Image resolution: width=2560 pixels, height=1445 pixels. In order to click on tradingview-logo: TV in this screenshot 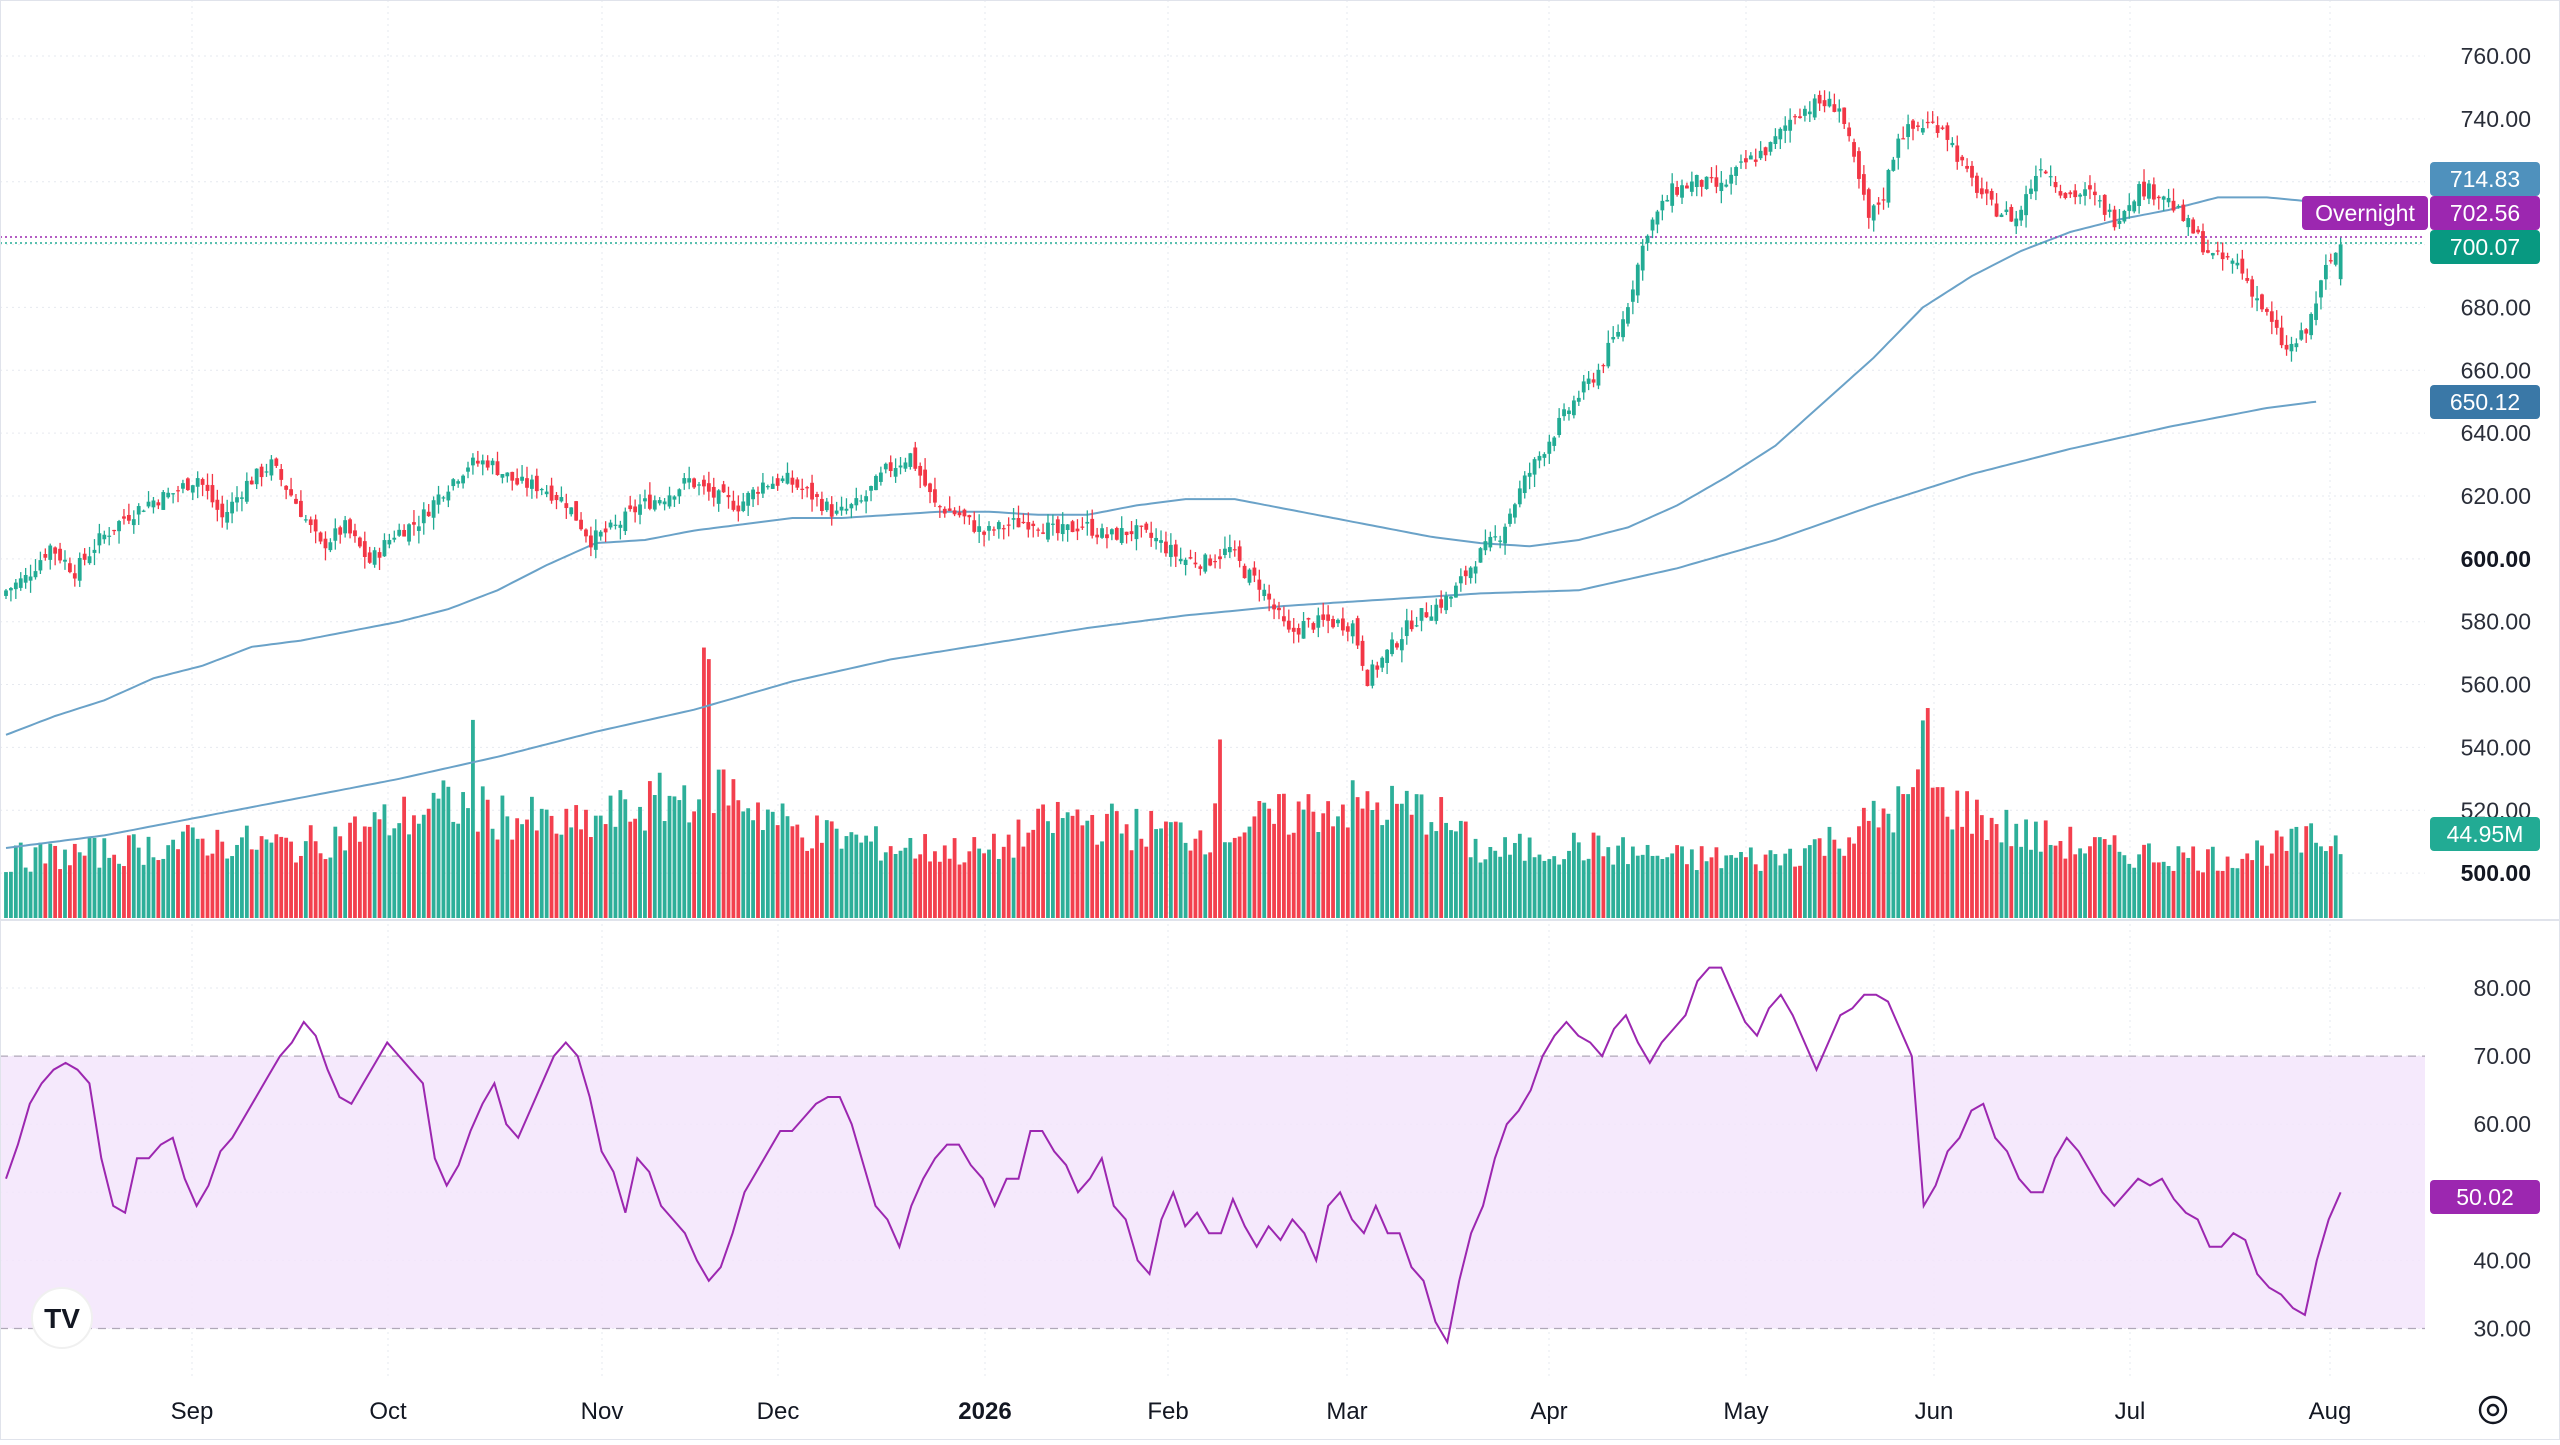, I will do `click(62, 1318)`.